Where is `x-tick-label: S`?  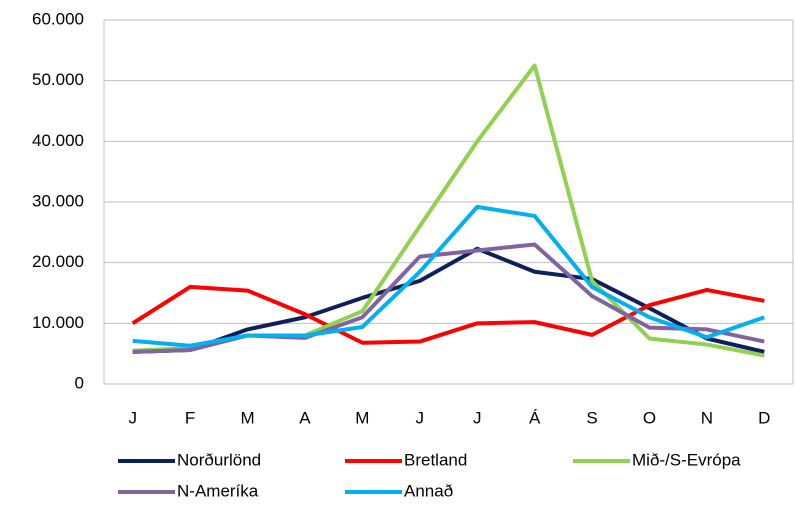
x-tick-label: S is located at coordinates (591, 417).